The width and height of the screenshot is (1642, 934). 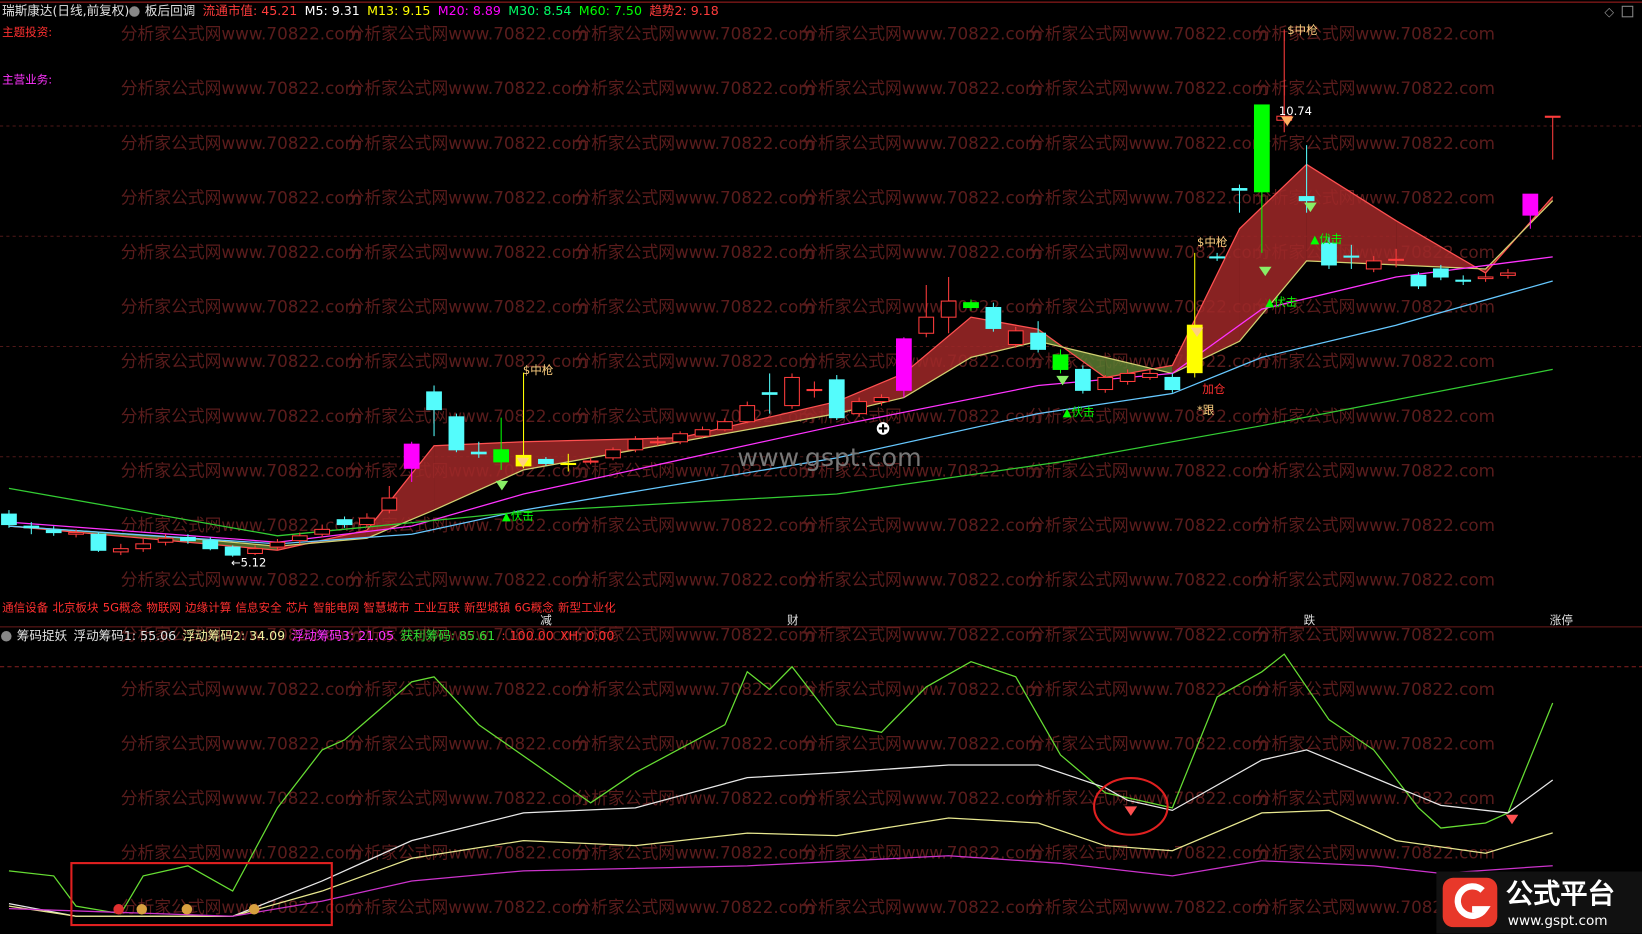 What do you see at coordinates (587, 607) in the screenshot?
I see `concept-tag: 新型工业化` at bounding box center [587, 607].